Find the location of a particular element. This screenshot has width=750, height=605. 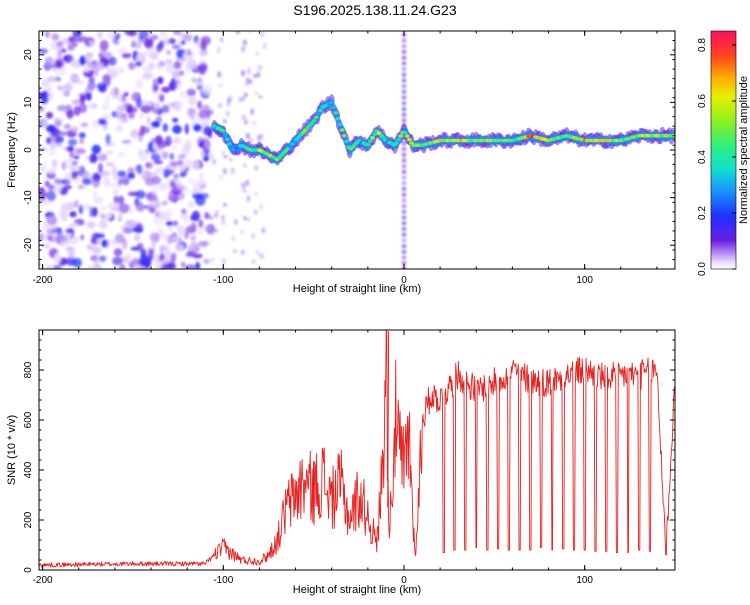

x-tick-label: 100 is located at coordinates (584, 580).